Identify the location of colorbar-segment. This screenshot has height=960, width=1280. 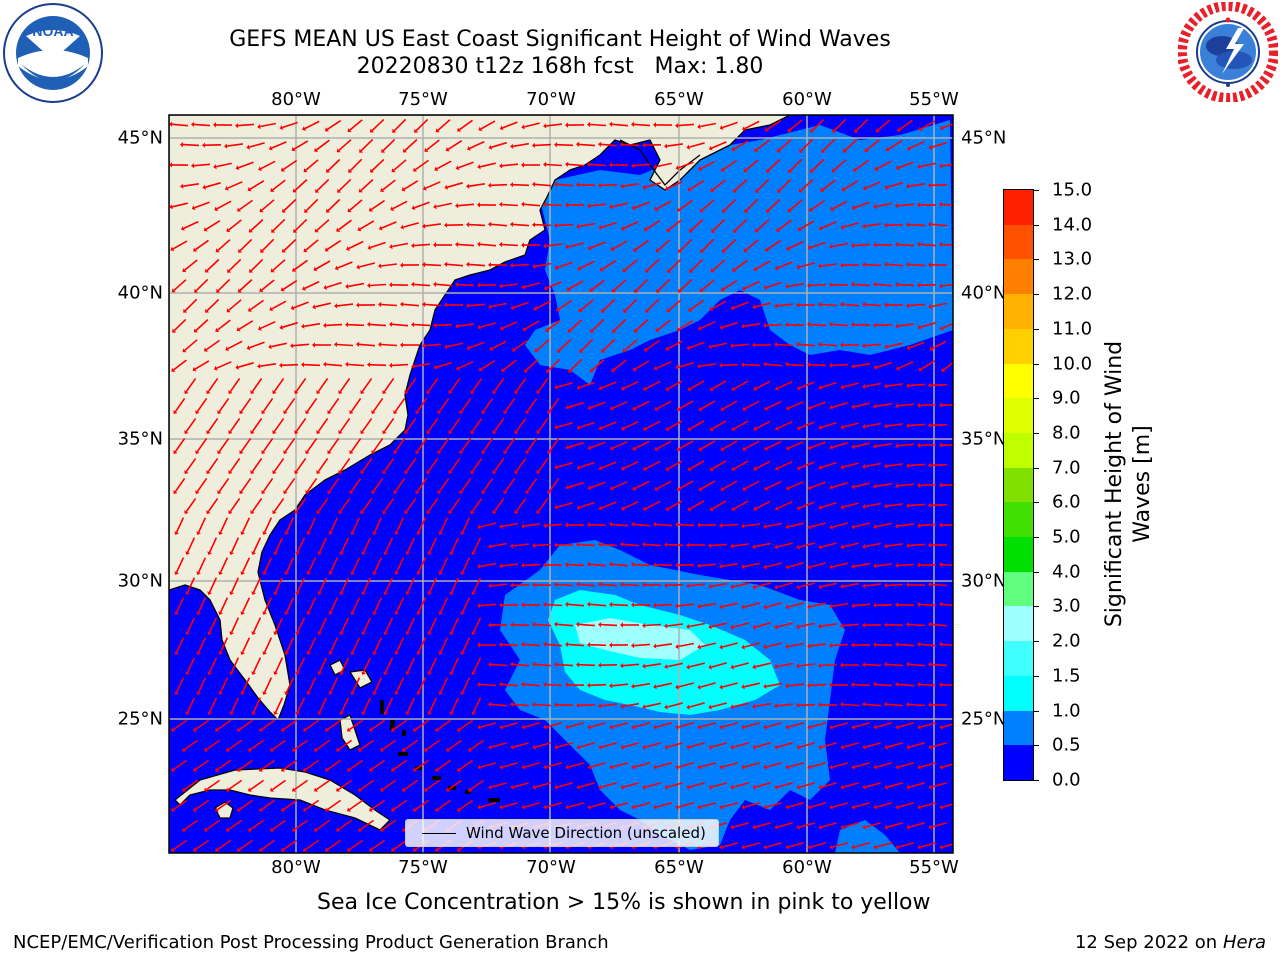
(1018, 242).